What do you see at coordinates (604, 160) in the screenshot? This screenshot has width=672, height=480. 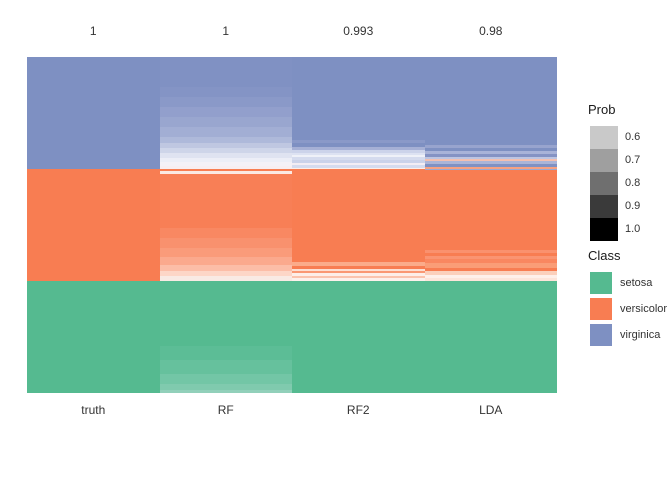 I see `prob-swatch-0.7` at bounding box center [604, 160].